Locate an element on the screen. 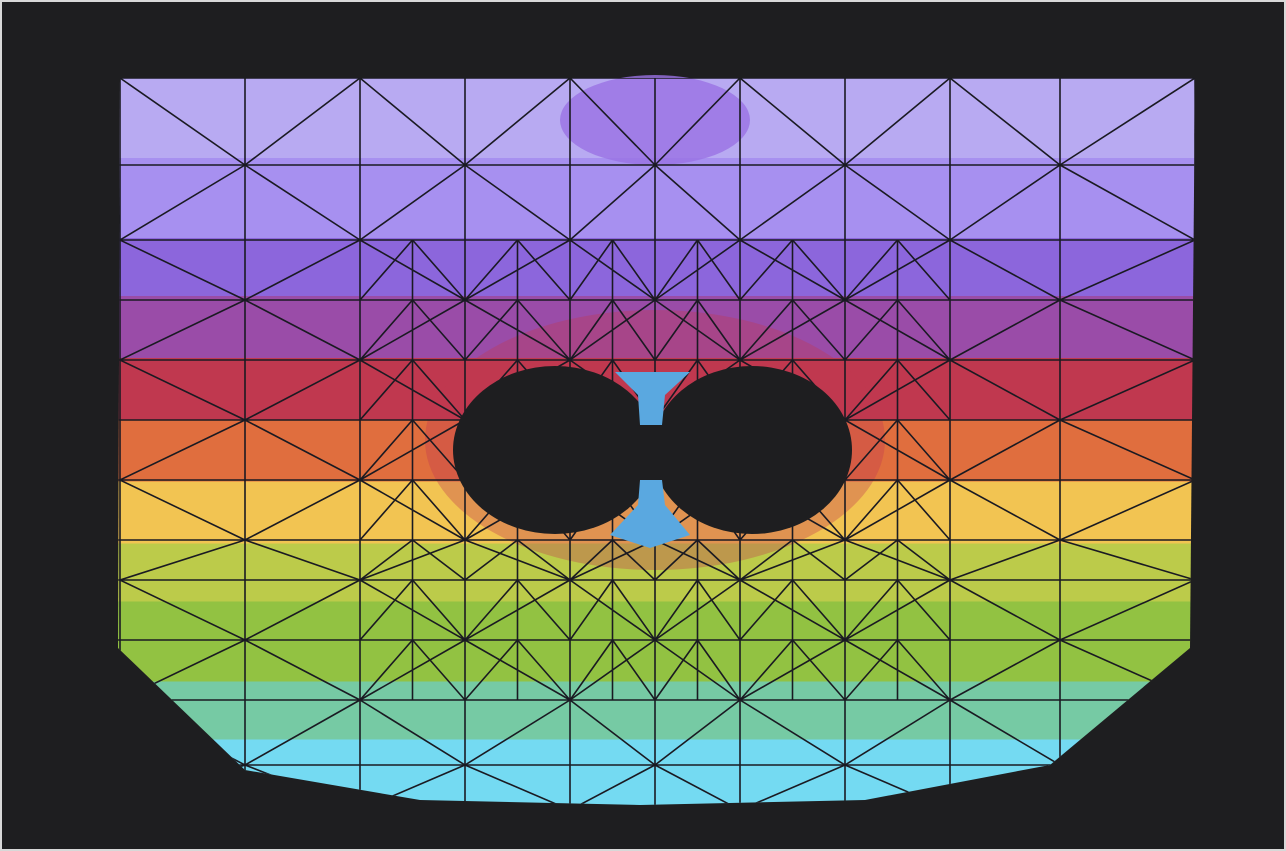  hole-lobe is located at coordinates (555, 450).